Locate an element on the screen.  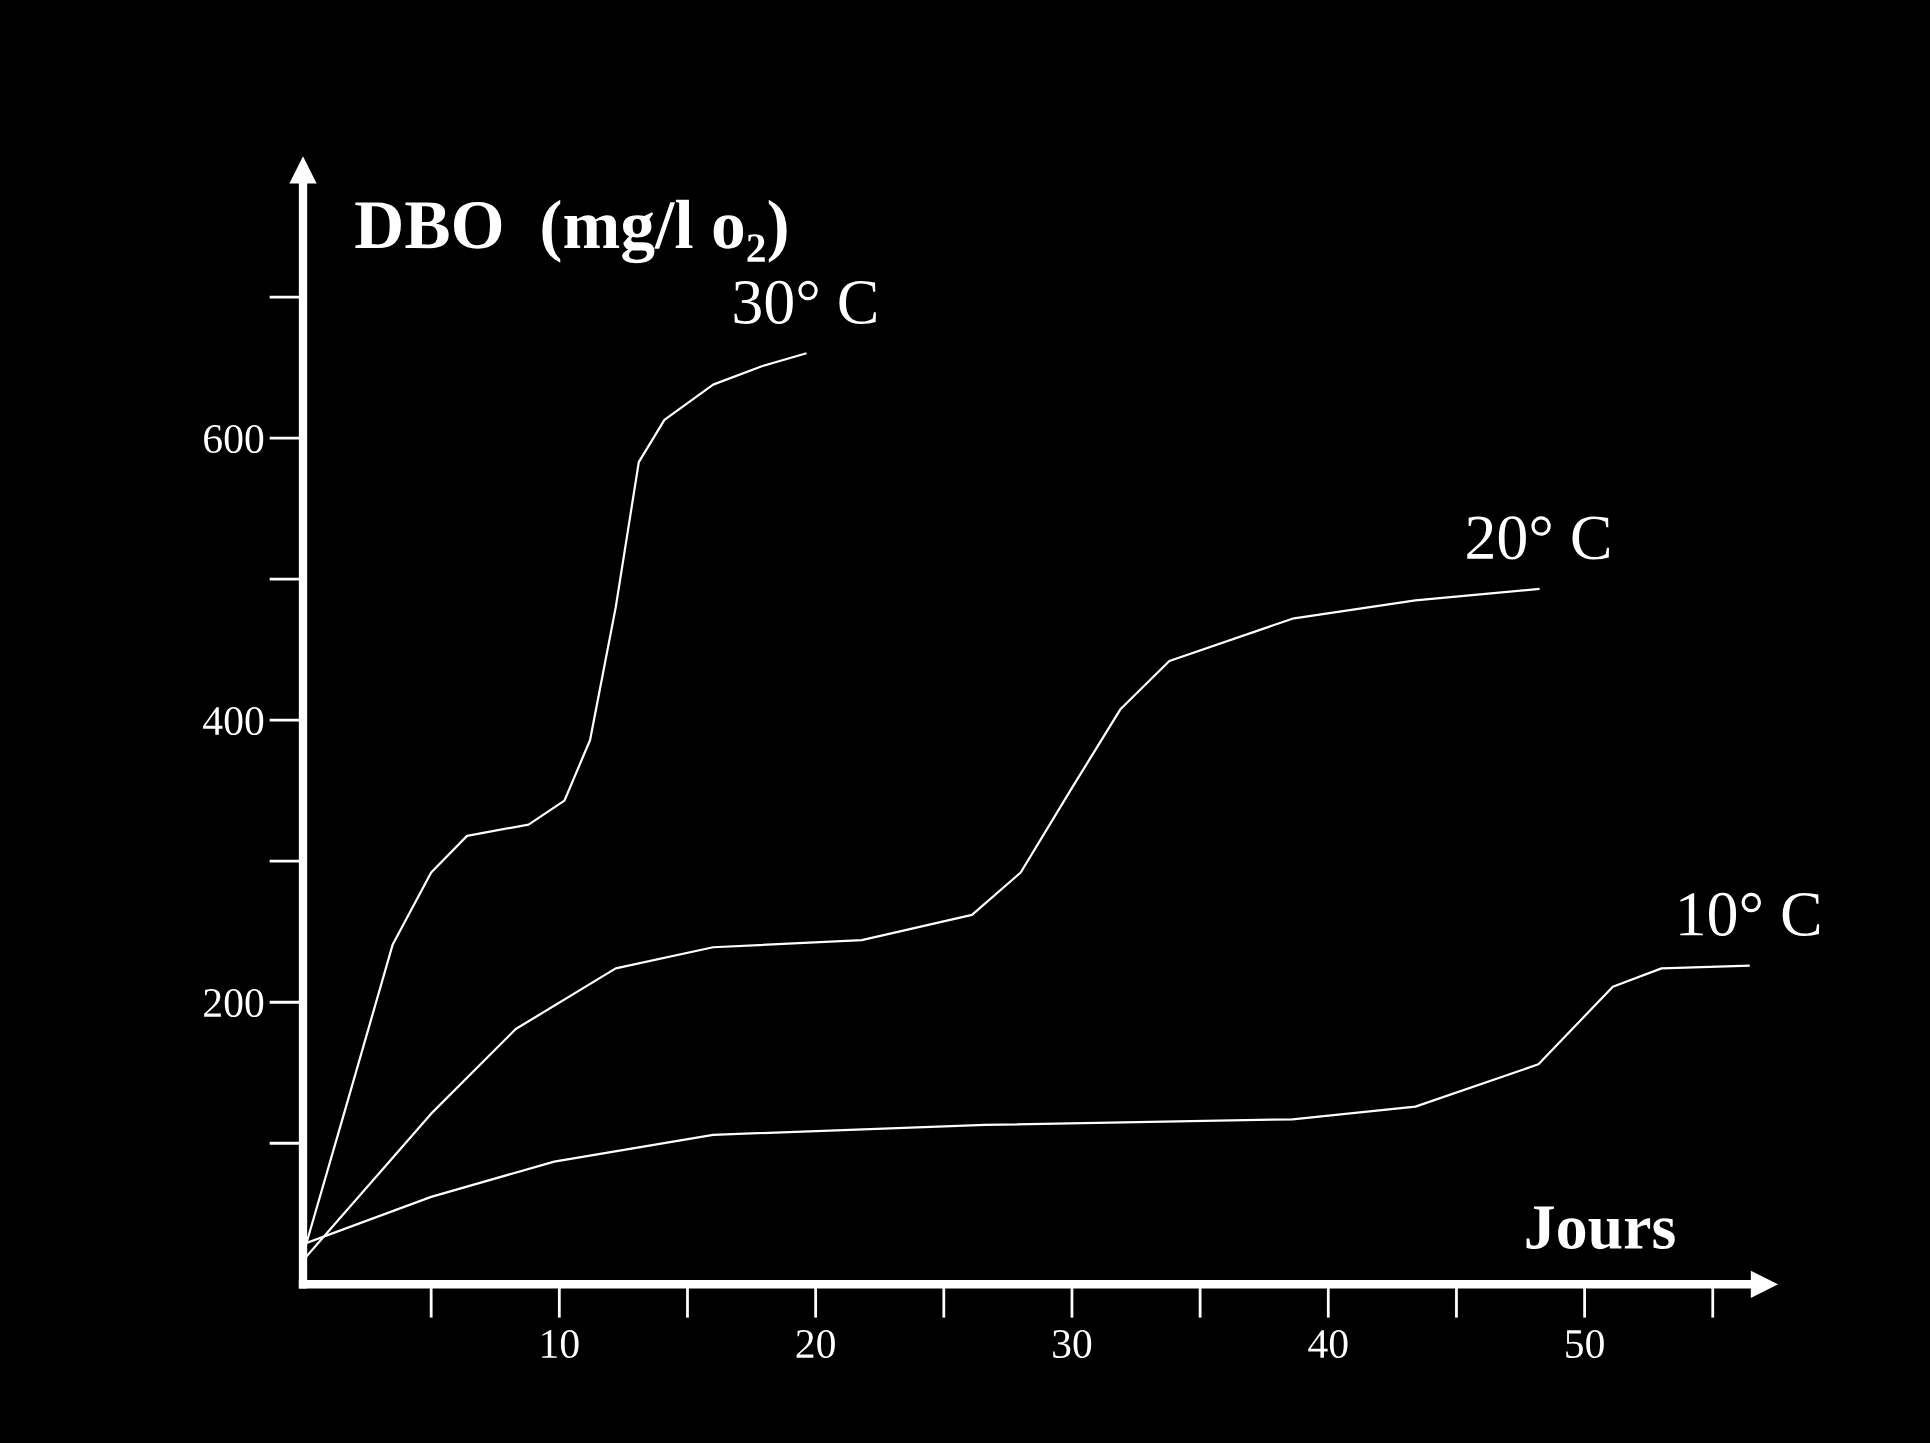
x-axis-title: Jours is located at coordinates (1600, 1228).